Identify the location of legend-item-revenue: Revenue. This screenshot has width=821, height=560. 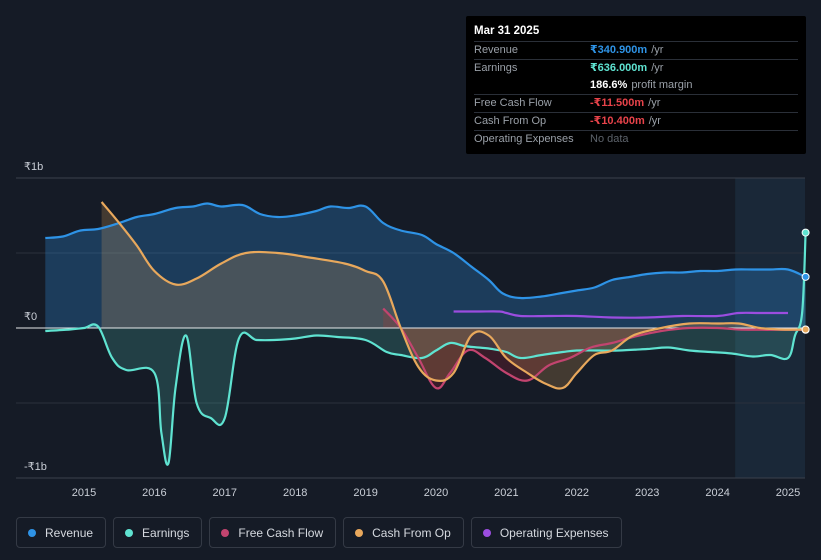
(61, 532).